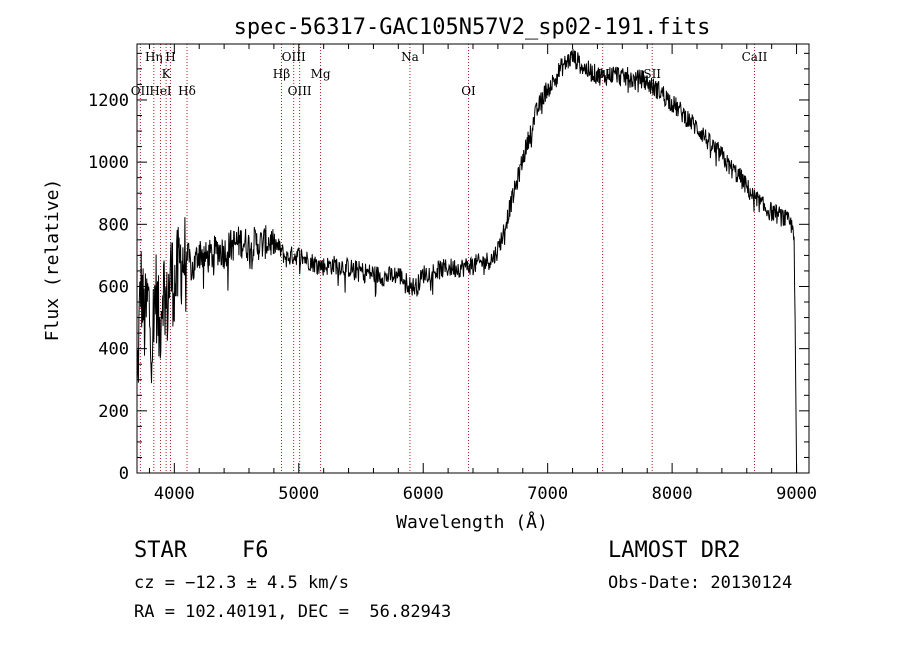 Image resolution: width=900 pixels, height=649 pixels. Describe the element at coordinates (52, 260) in the screenshot. I see `y-axis-label: Flux (relative)` at that location.